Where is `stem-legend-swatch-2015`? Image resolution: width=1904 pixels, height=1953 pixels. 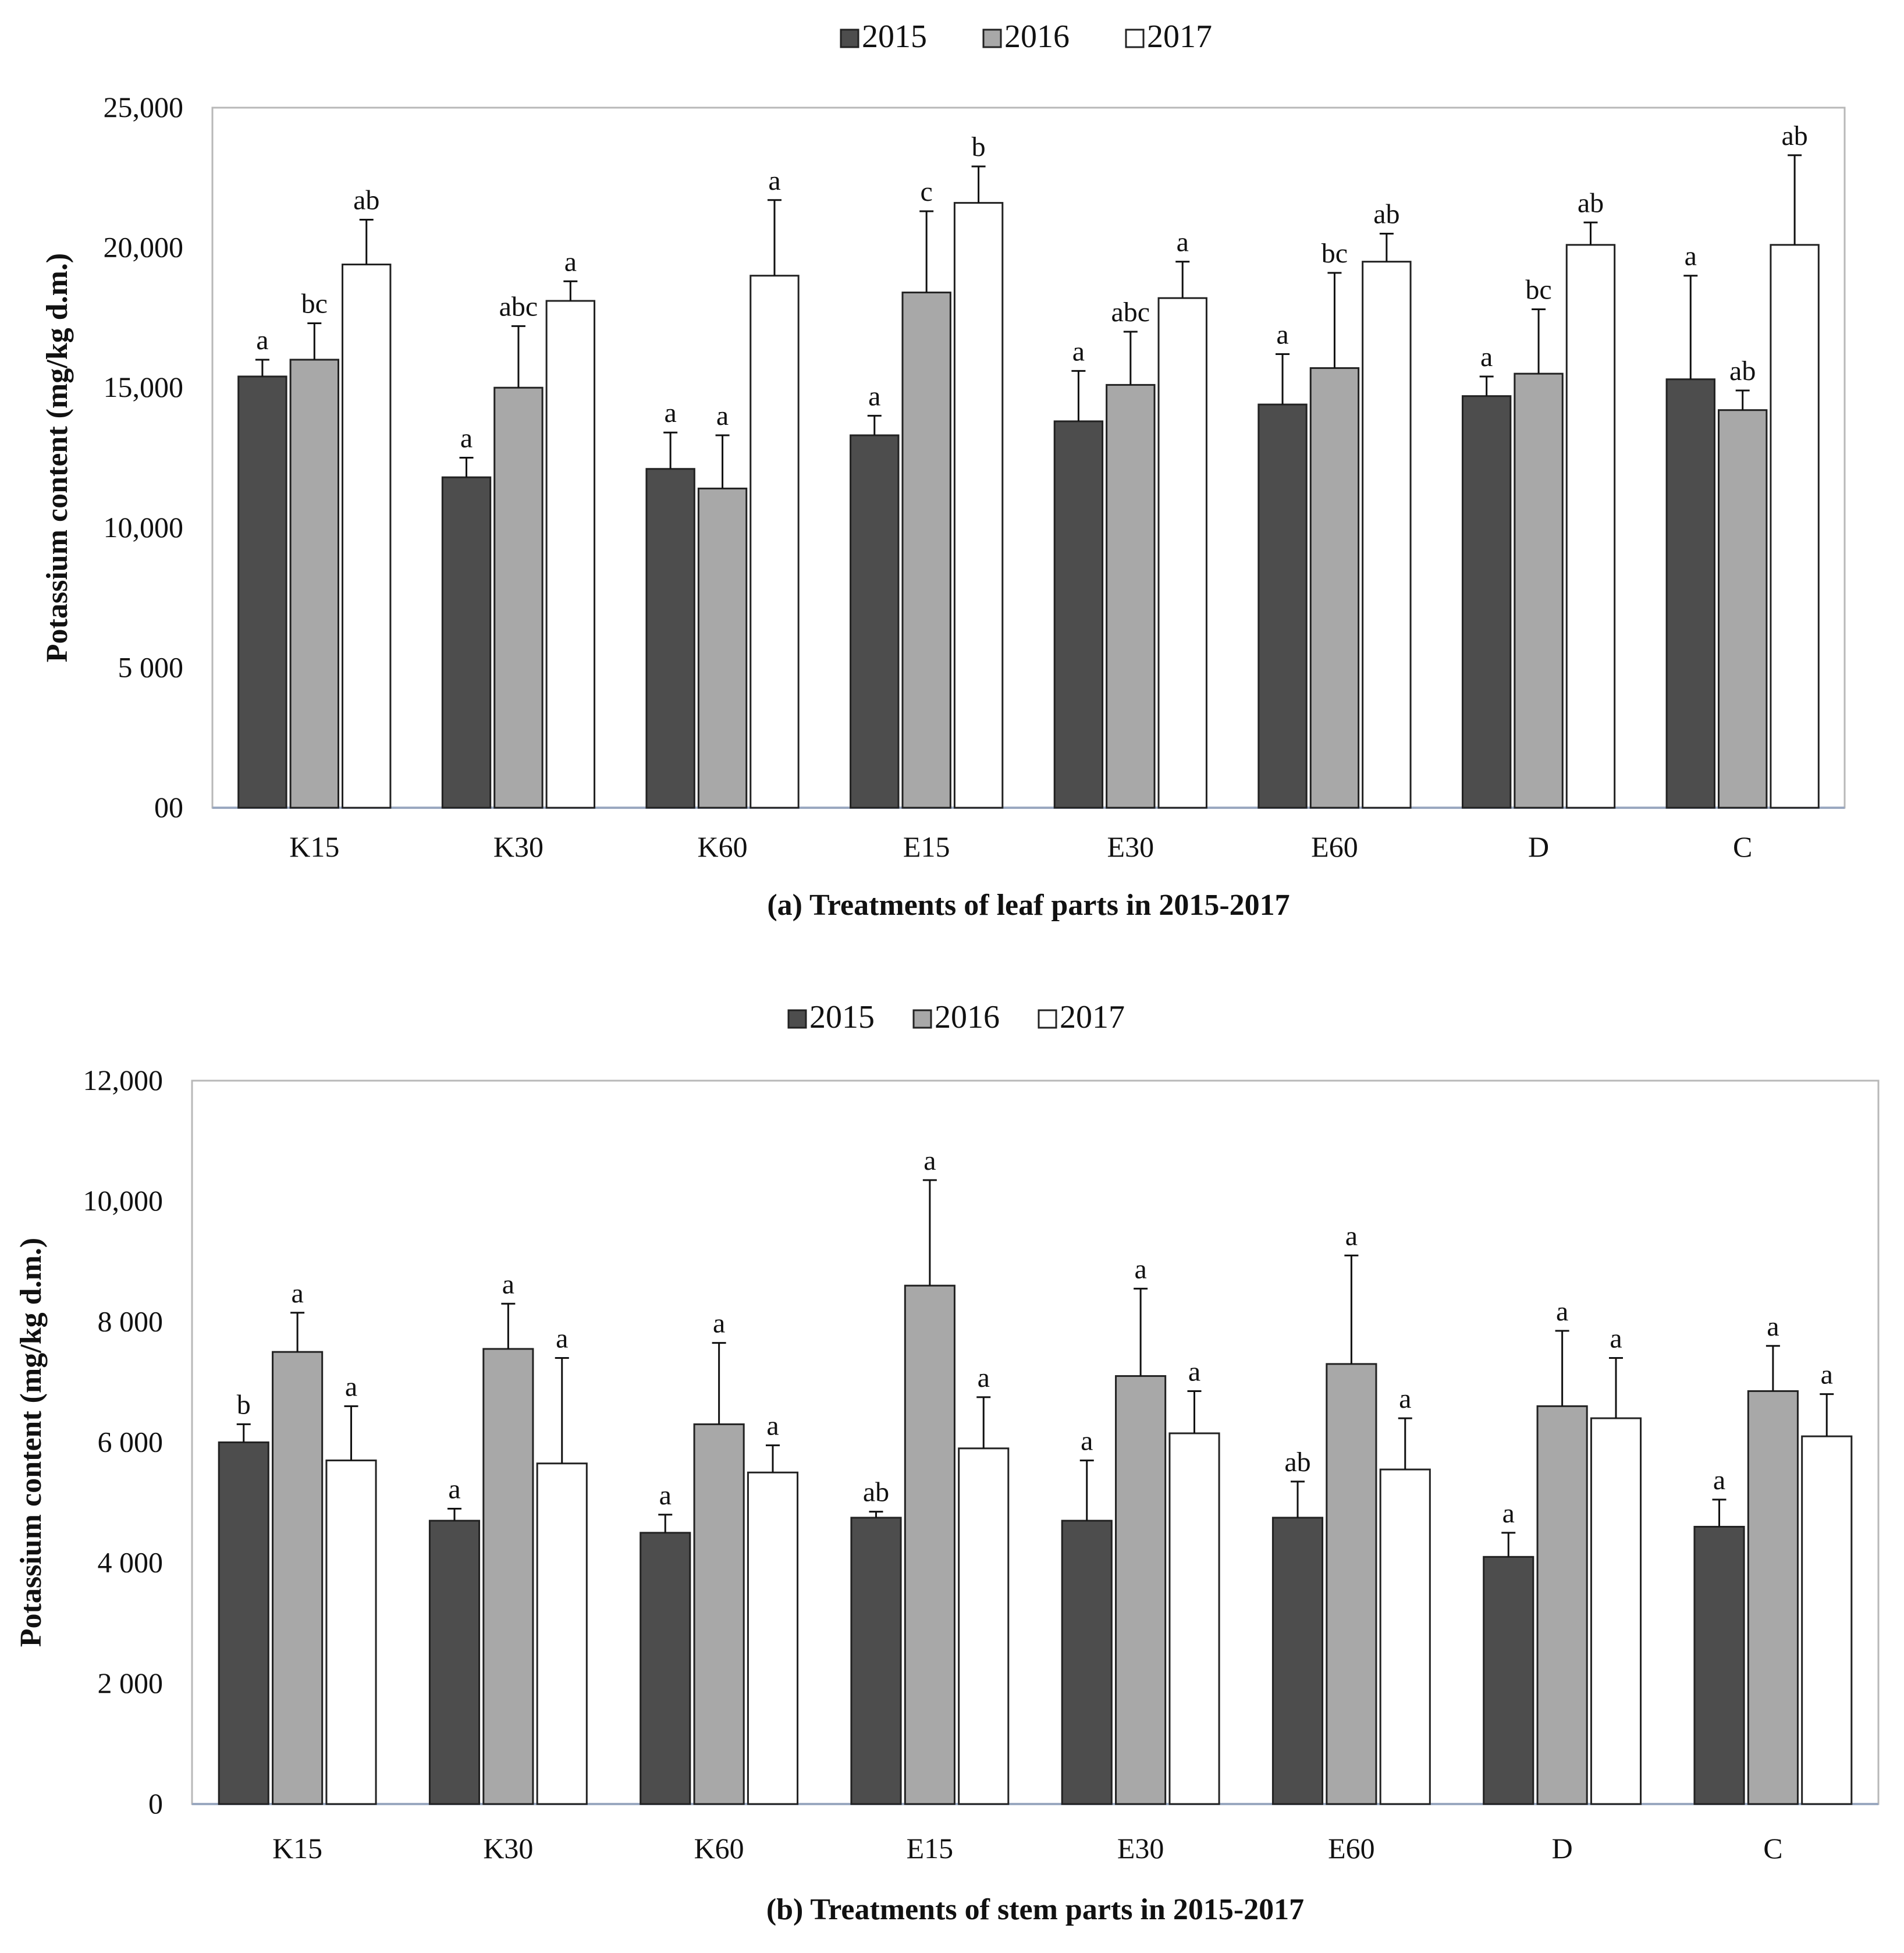 stem-legend-swatch-2015 is located at coordinates (797, 1019).